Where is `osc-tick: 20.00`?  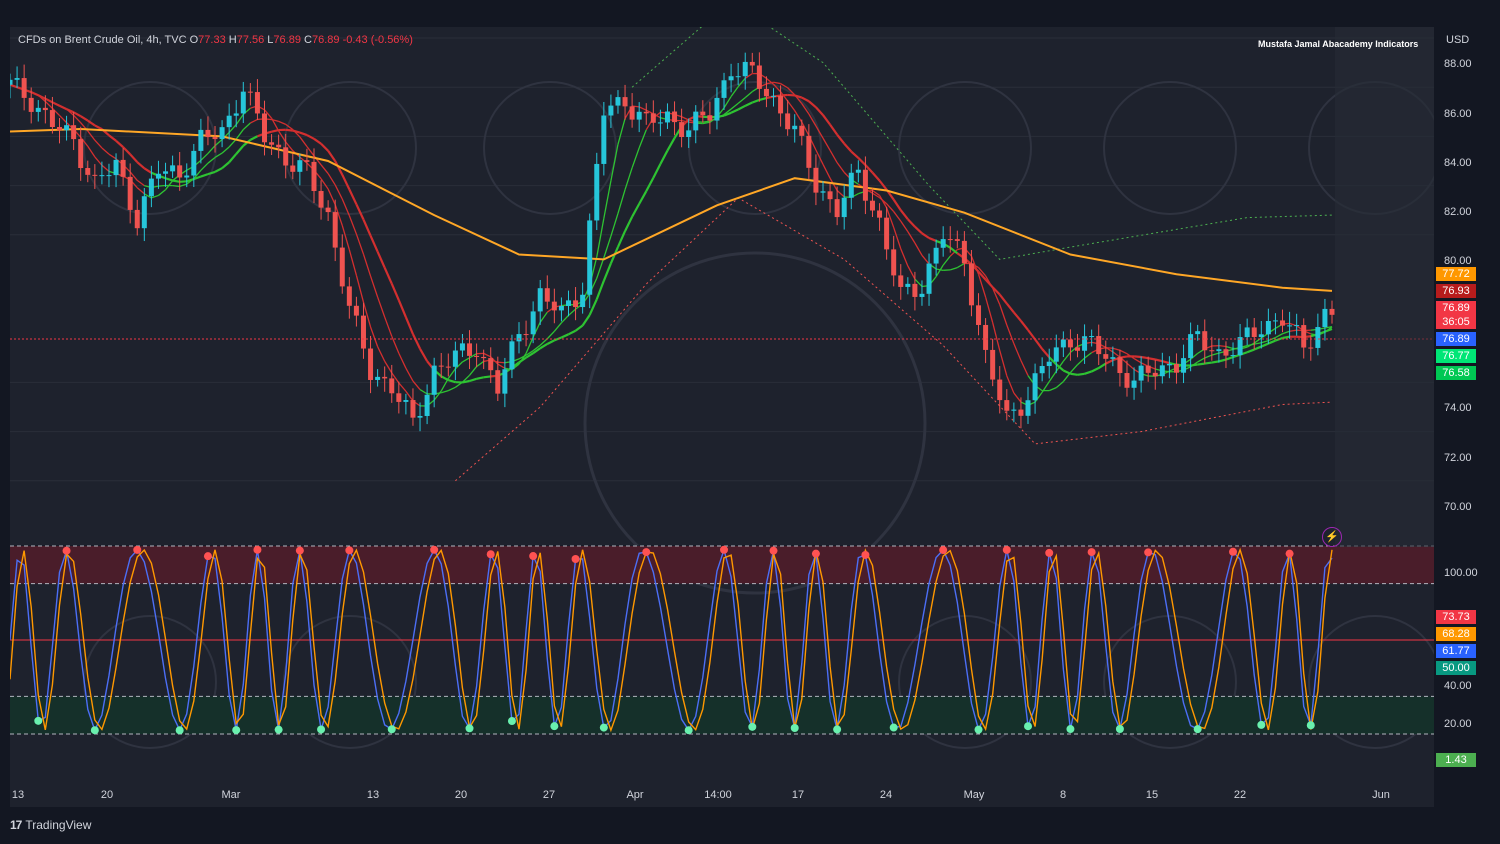
osc-tick: 20.00 is located at coordinates (1458, 724).